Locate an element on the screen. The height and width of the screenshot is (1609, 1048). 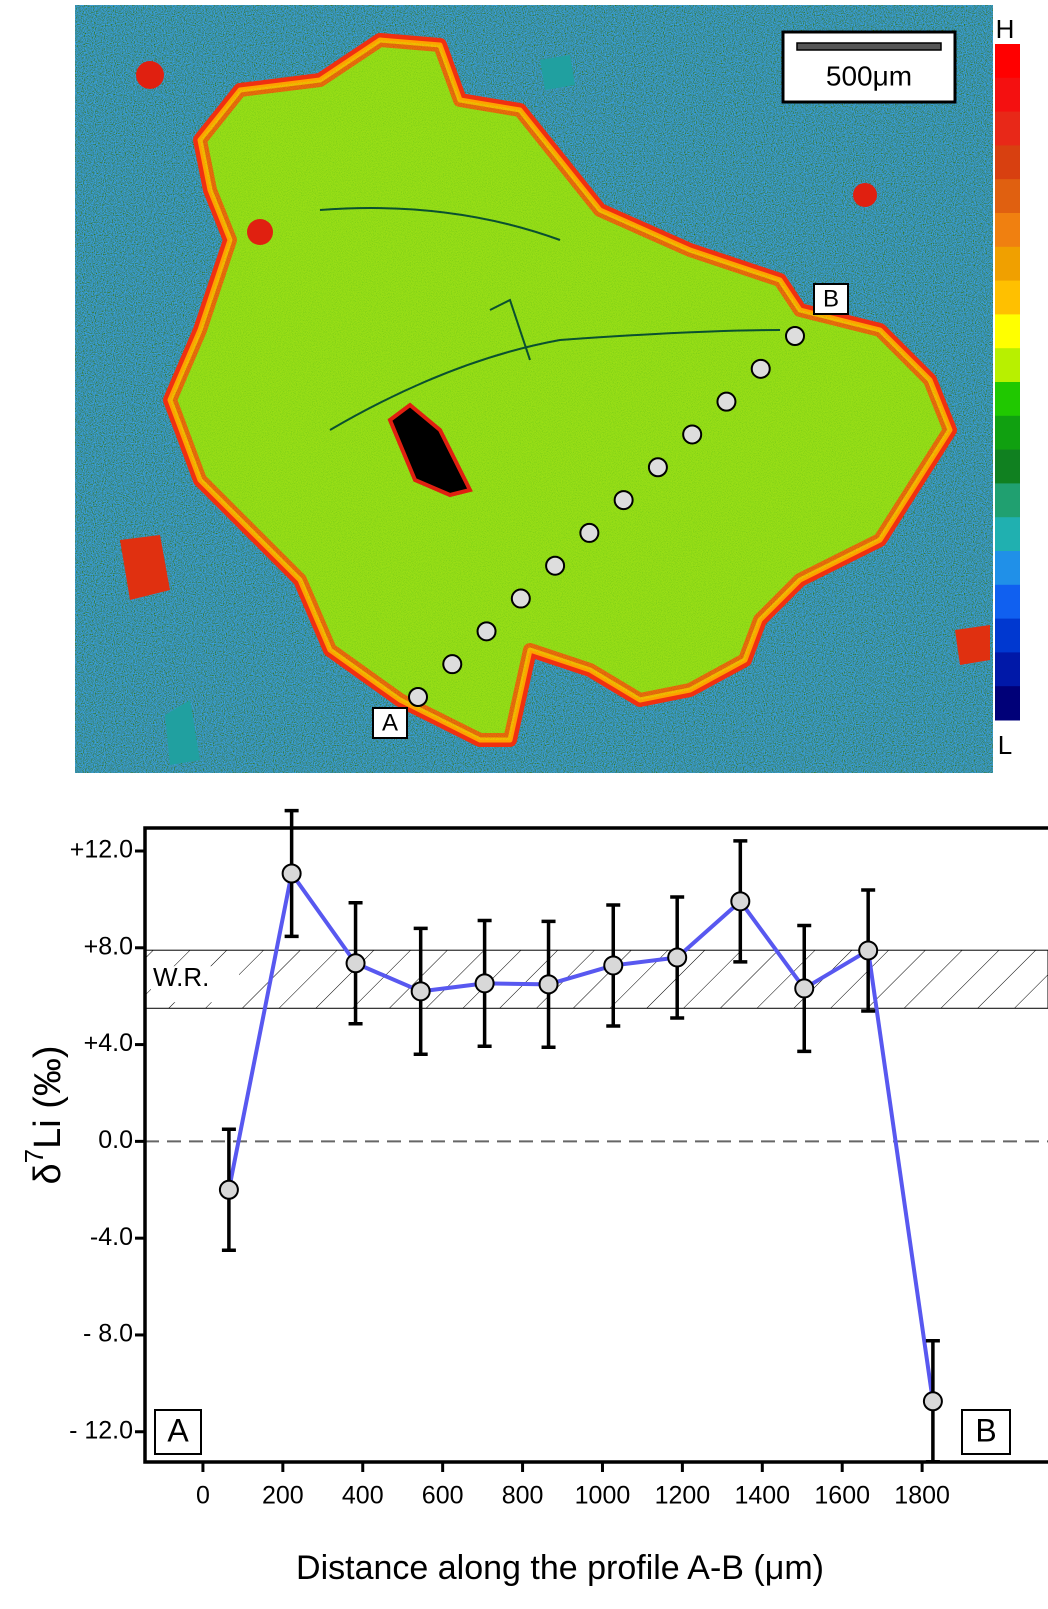
y-tick-label: 0.0 is located at coordinates (115, 1140).